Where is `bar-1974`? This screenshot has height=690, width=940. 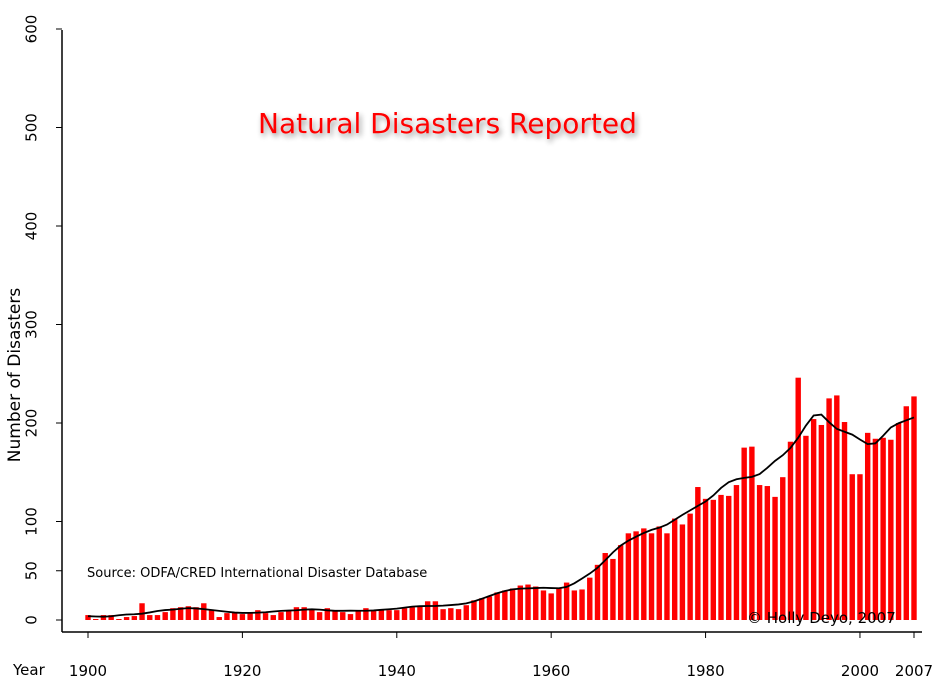 bar-1974 is located at coordinates (659, 573).